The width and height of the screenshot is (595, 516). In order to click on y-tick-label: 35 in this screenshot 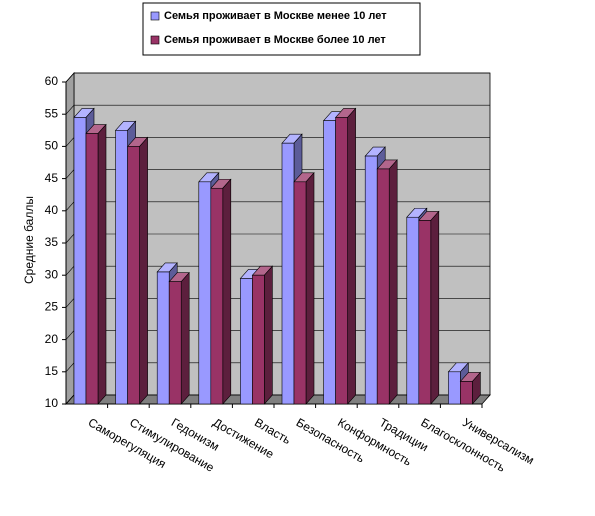, I will do `click(52, 242)`.